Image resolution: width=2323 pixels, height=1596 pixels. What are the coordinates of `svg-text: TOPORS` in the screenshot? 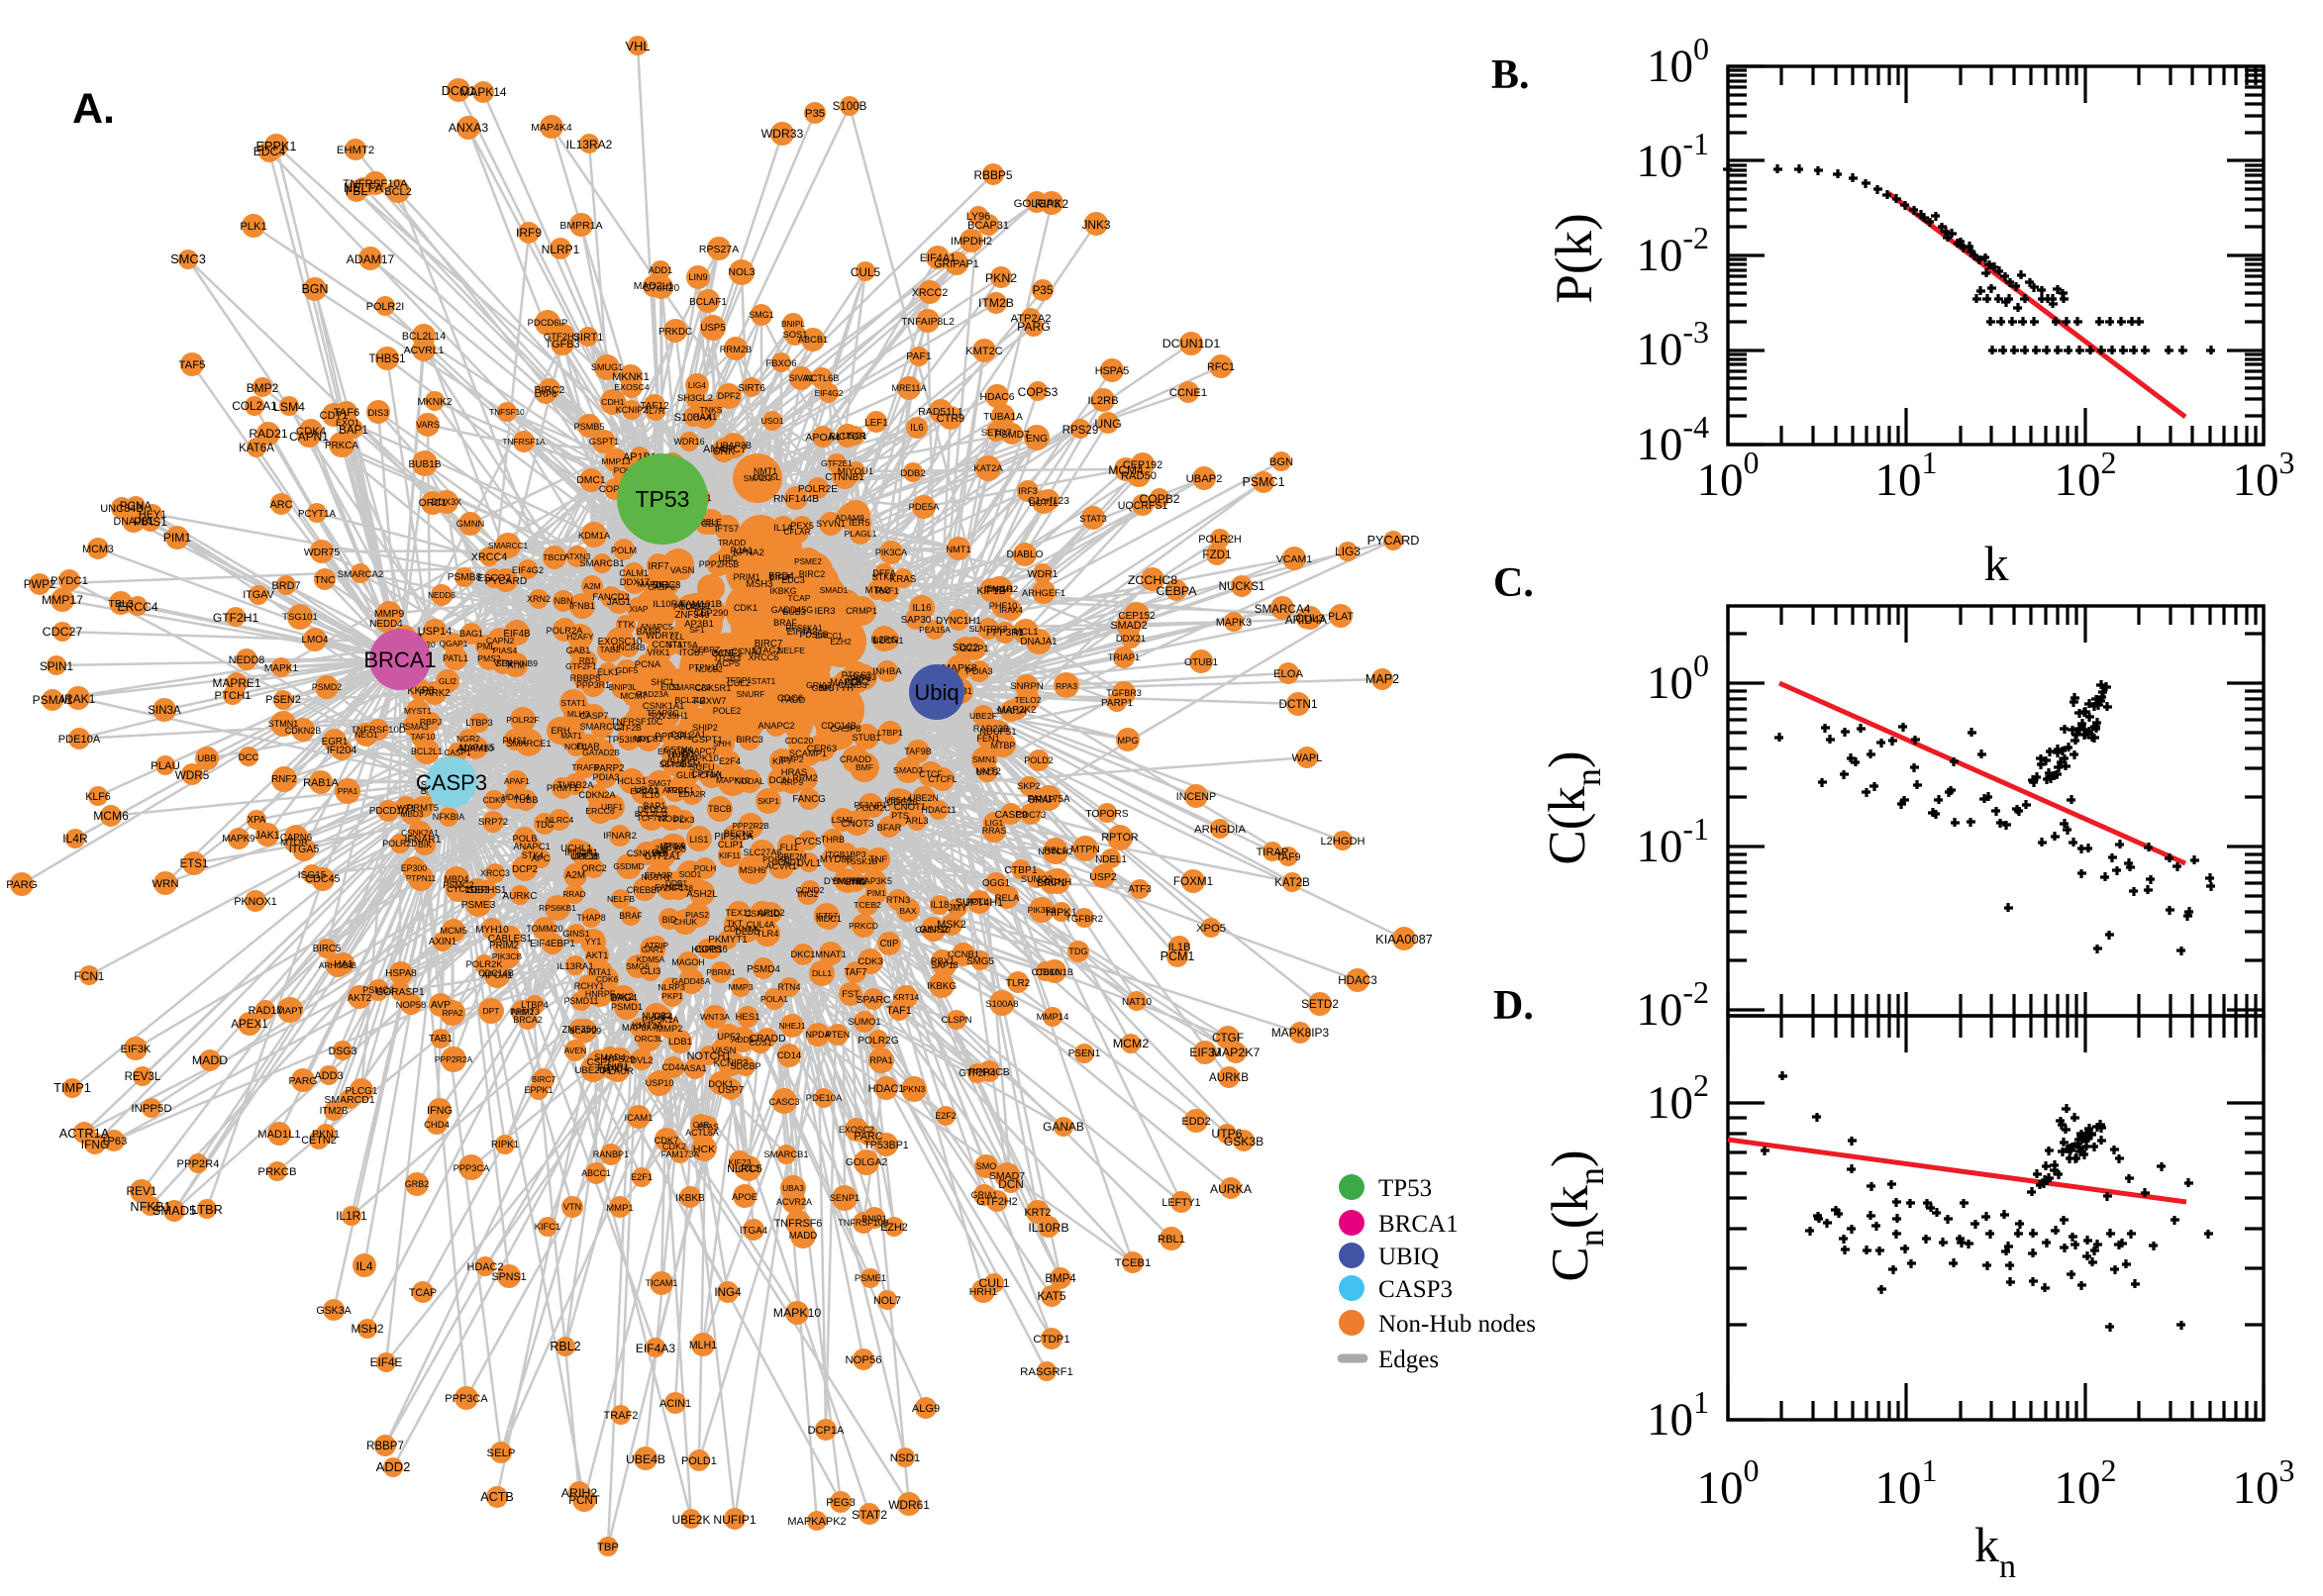 It's located at (1107, 814).